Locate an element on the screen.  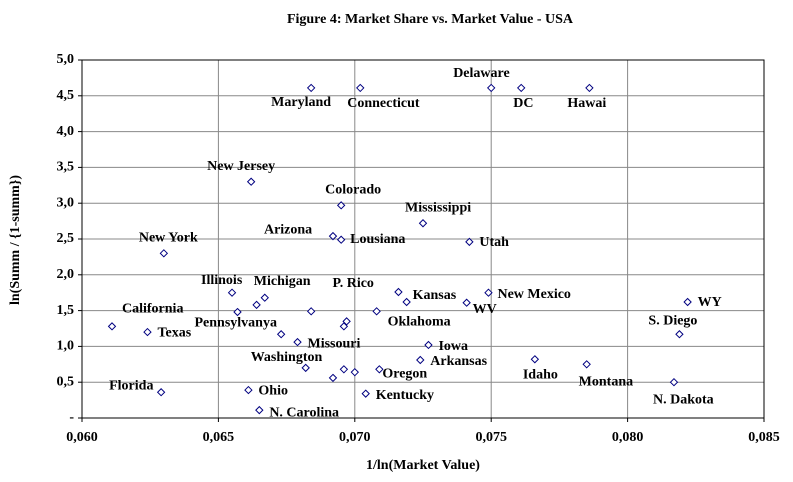
point-label: S. Diego is located at coordinates (672, 320).